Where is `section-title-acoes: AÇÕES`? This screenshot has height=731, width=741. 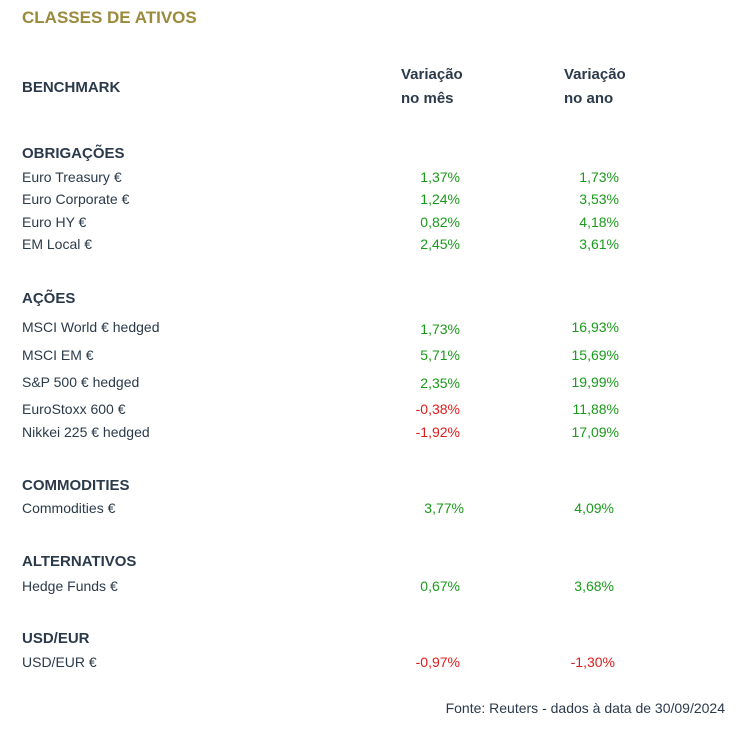 section-title-acoes: AÇÕES is located at coordinates (49, 298).